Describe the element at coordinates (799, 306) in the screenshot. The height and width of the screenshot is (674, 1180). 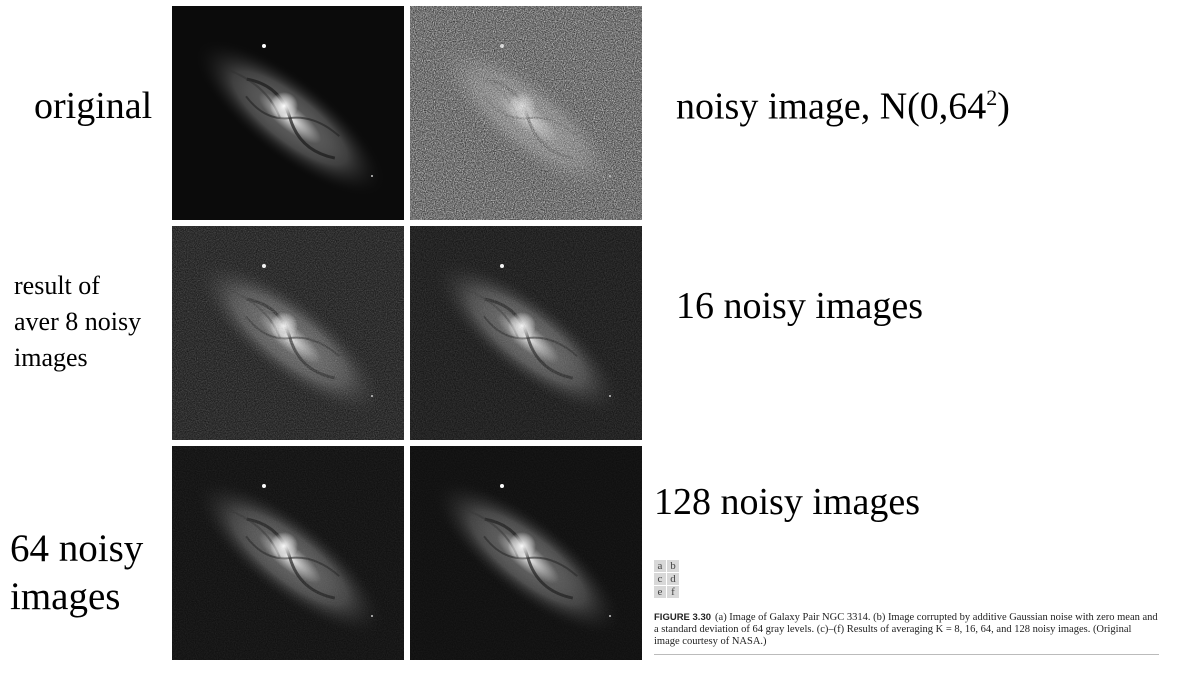
I see `label-k16: 16 noisy images` at that location.